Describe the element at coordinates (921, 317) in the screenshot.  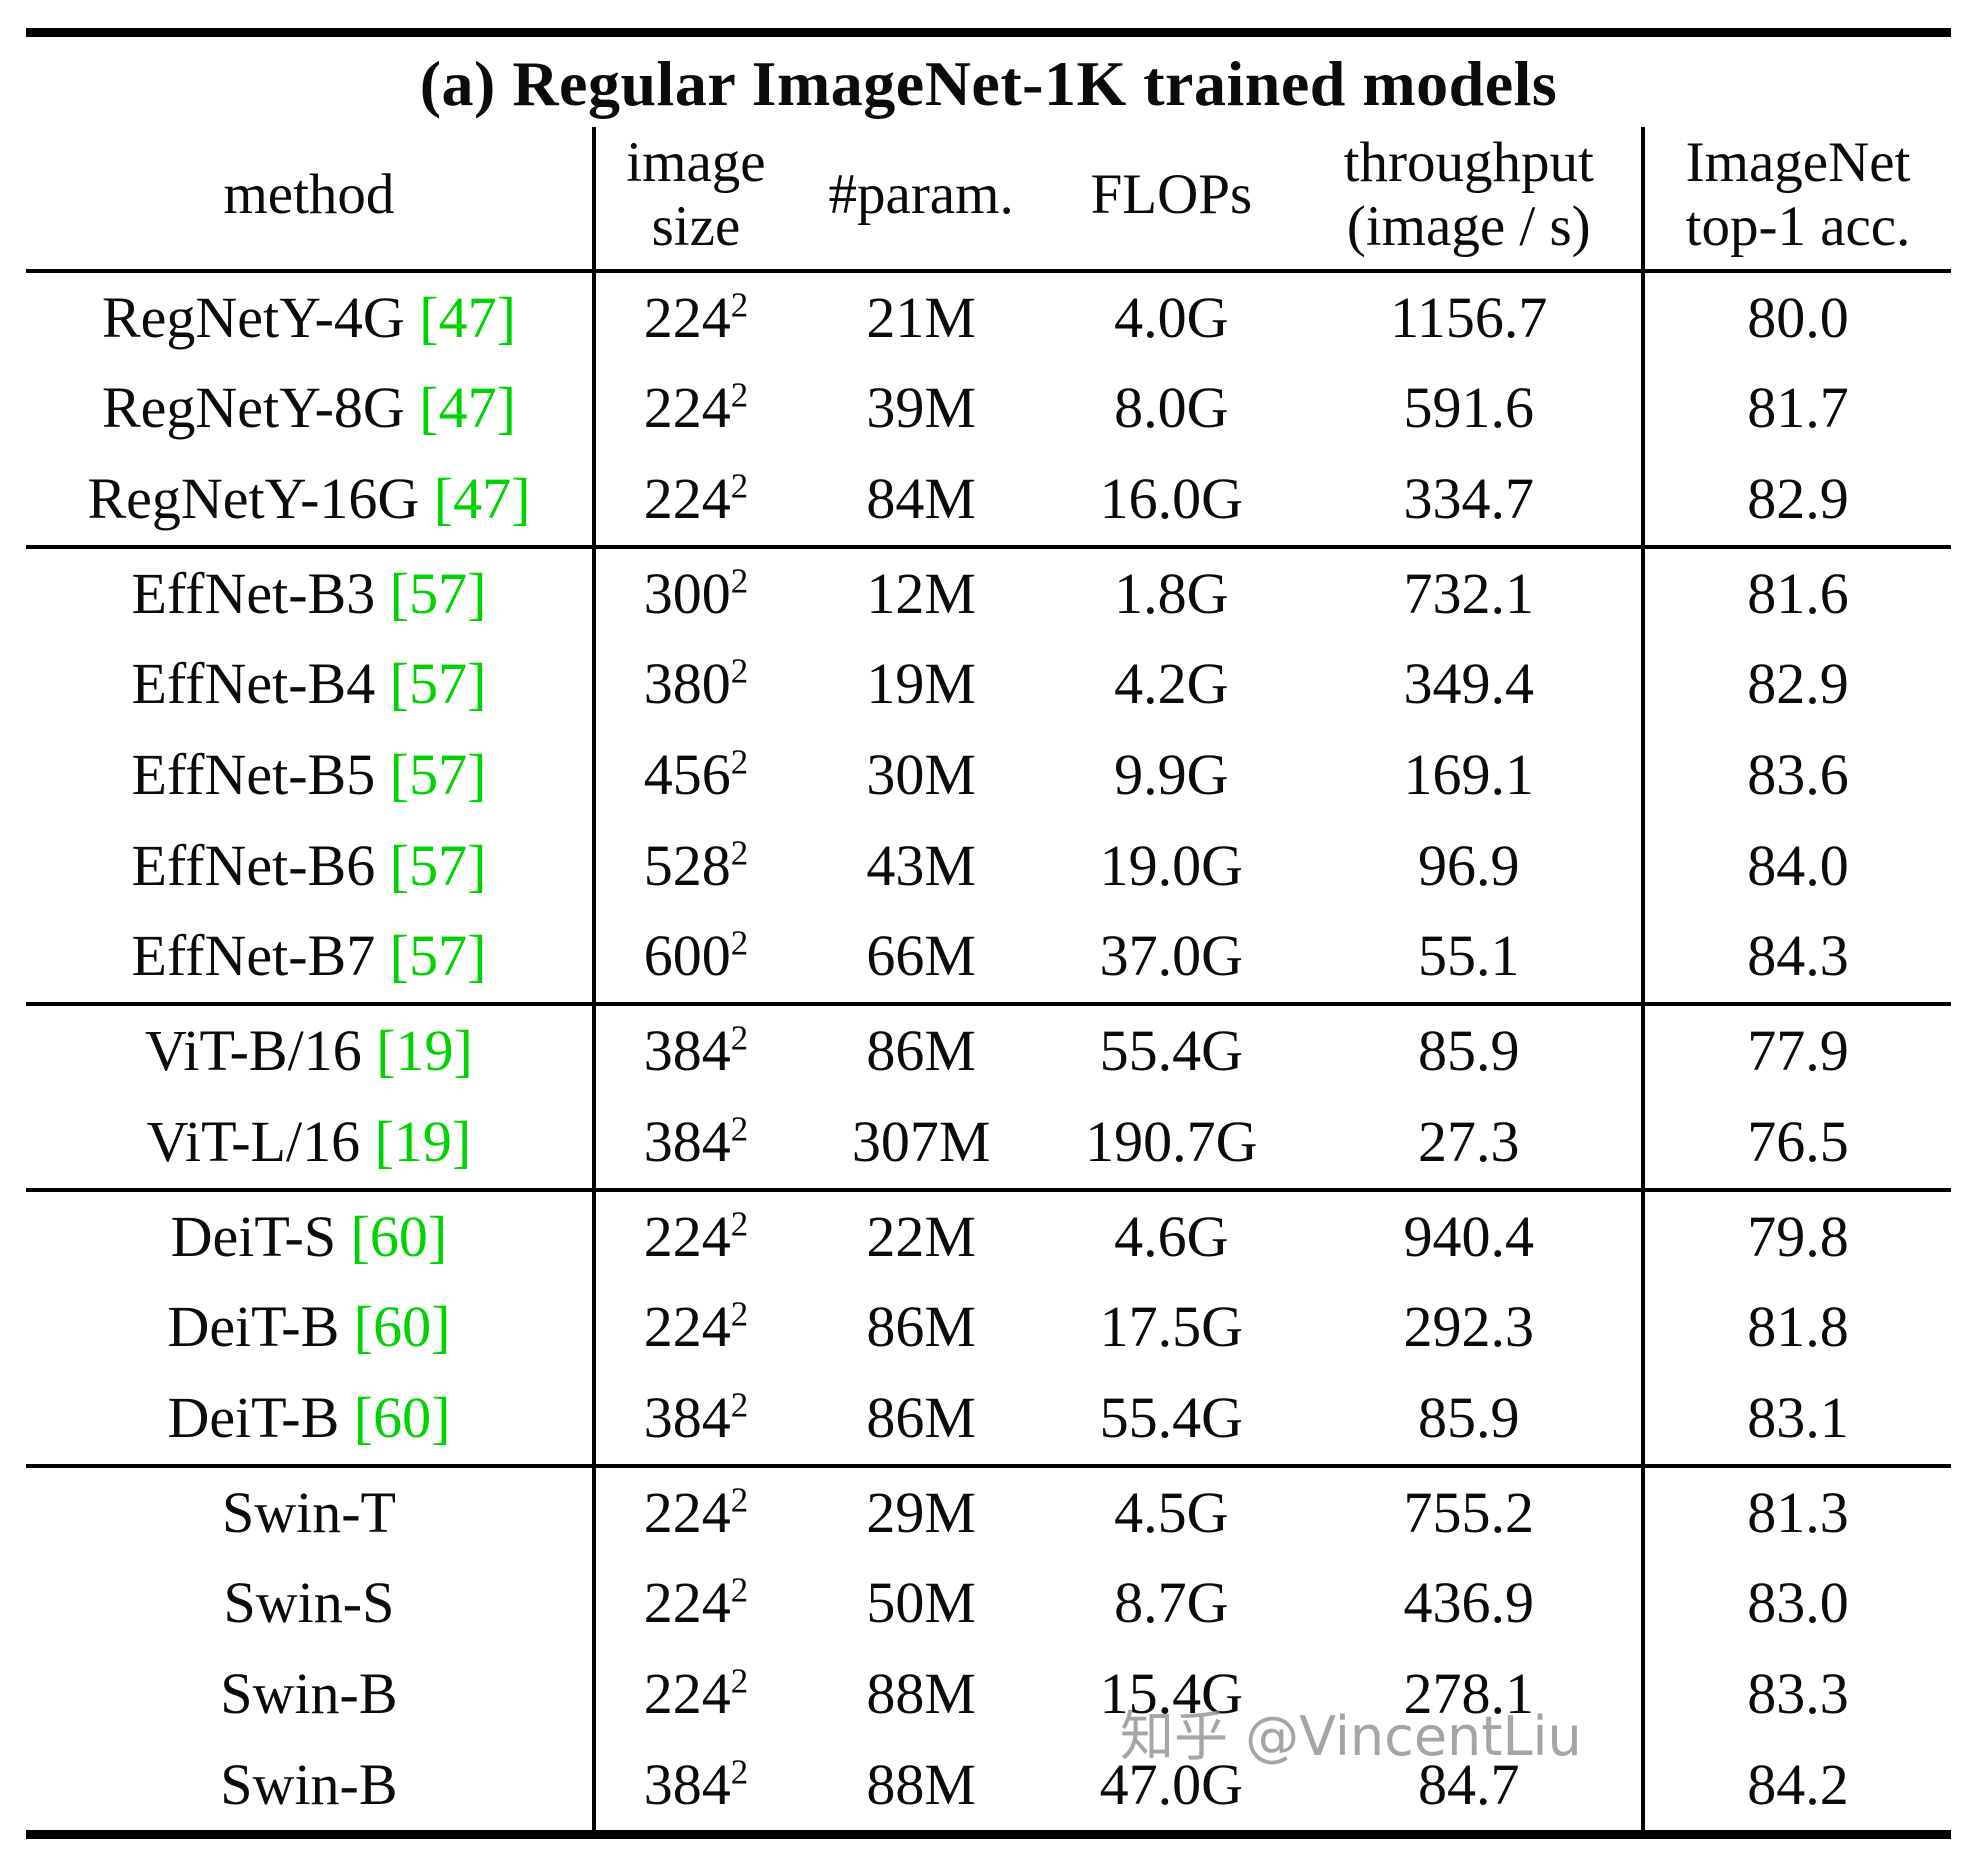
I see `params-cell: 21M` at that location.